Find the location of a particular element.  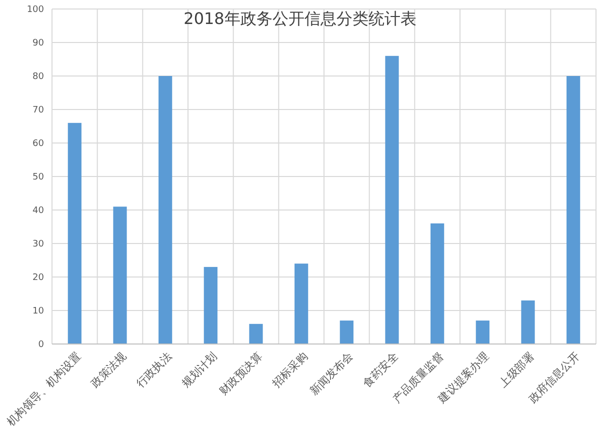

y-tick-label: 30 is located at coordinates (38, 245).